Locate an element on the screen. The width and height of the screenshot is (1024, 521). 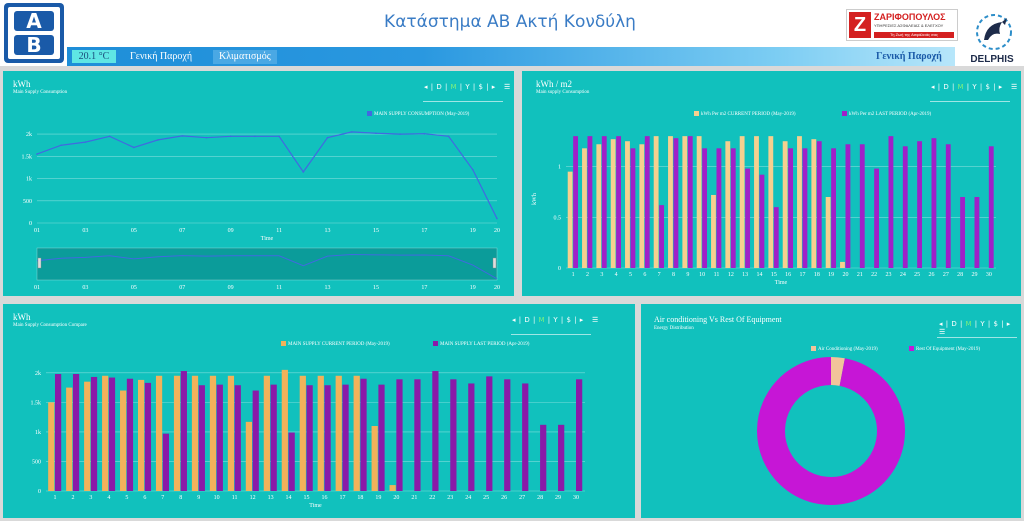
x-tick-label: 22 is located at coordinates (432, 498).